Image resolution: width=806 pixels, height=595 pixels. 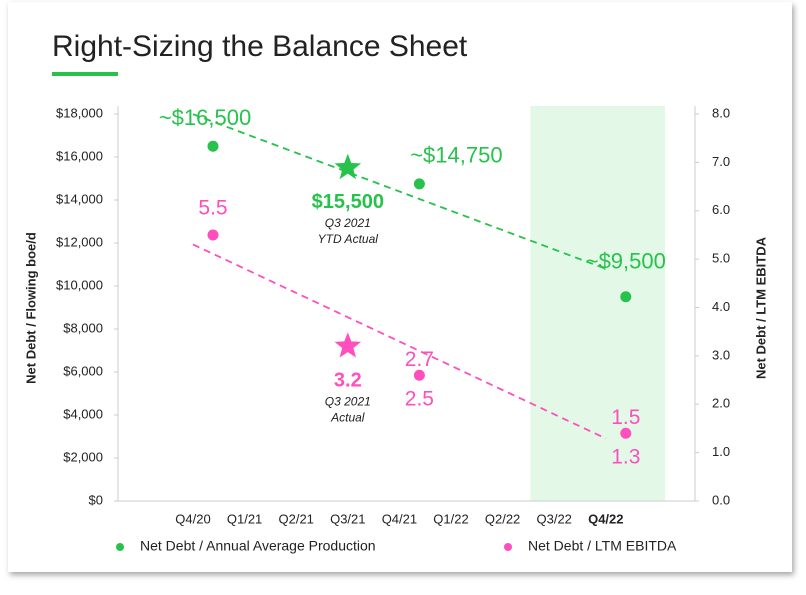 I want to click on high-label: 1.5, so click(x=625, y=417).